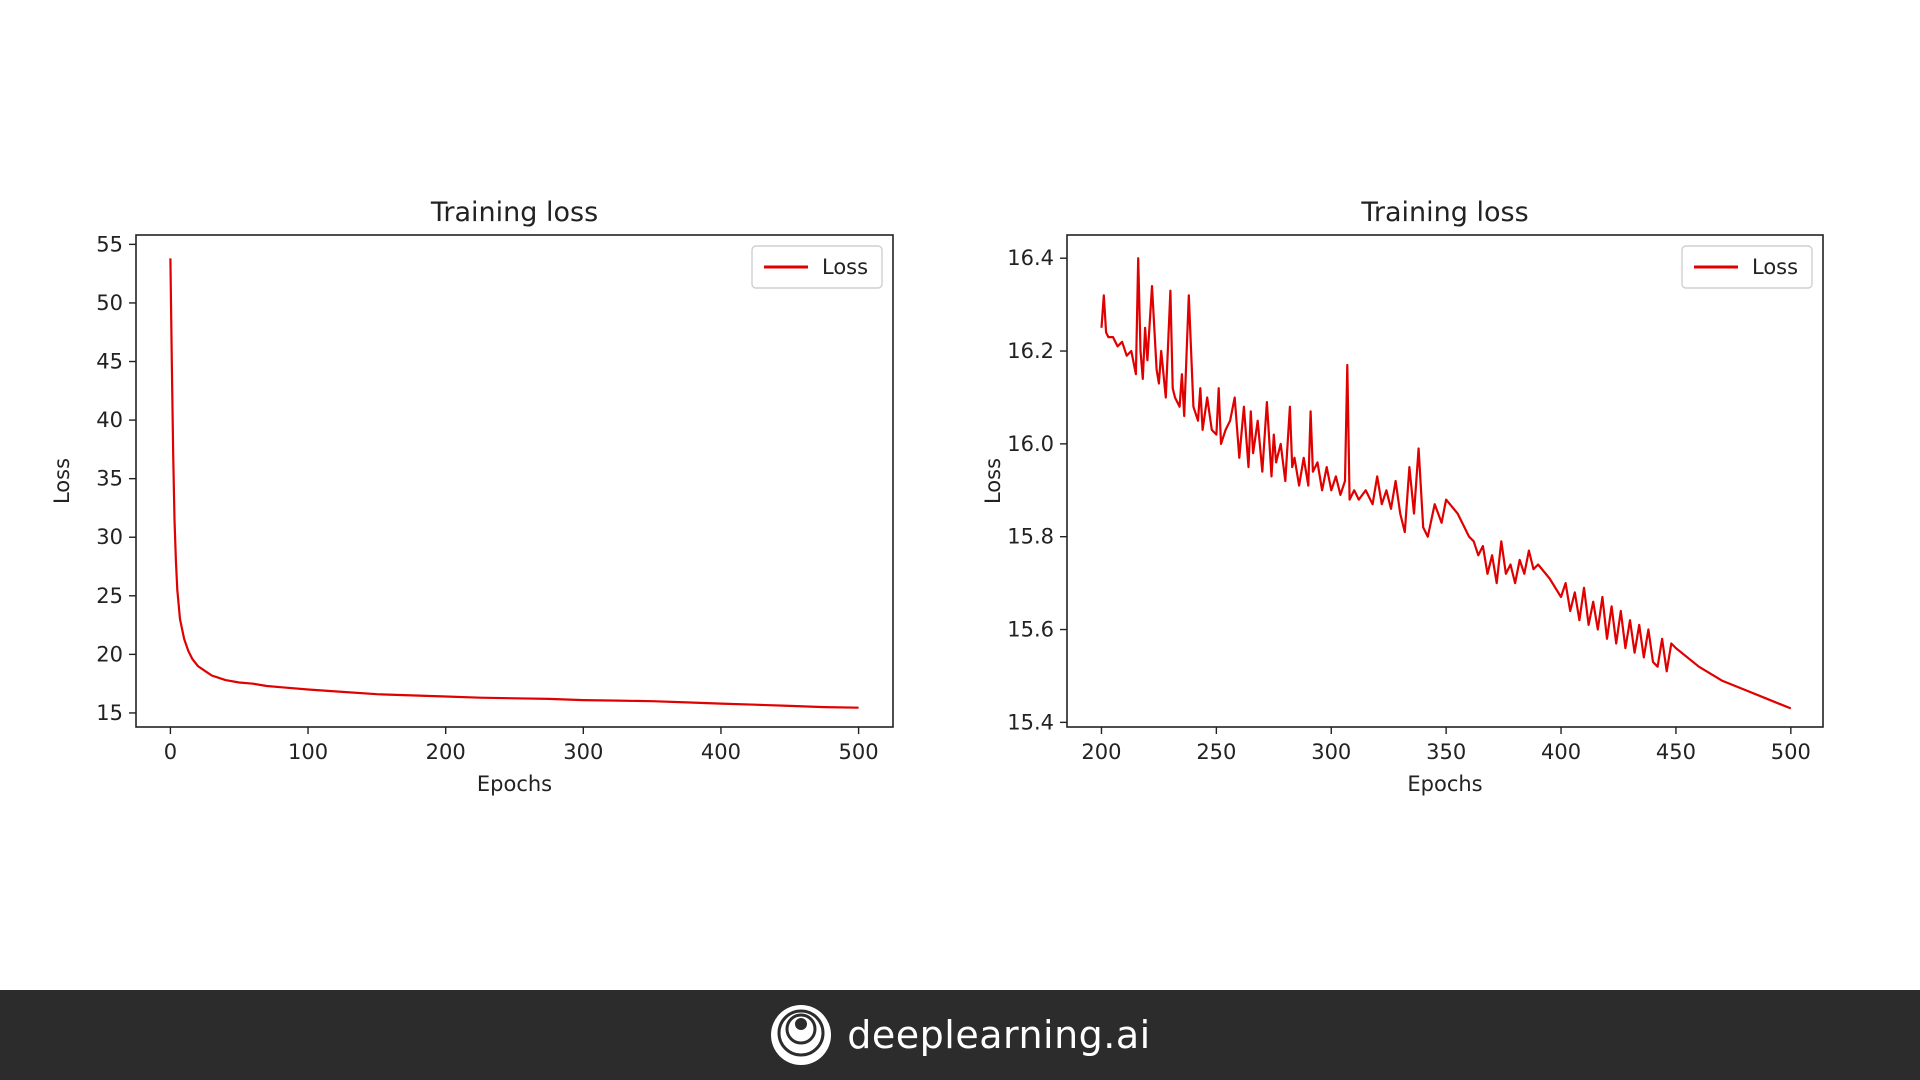 This screenshot has width=1920, height=1080. What do you see at coordinates (1030, 722) in the screenshot?
I see `y-tick-label: 15.4` at bounding box center [1030, 722].